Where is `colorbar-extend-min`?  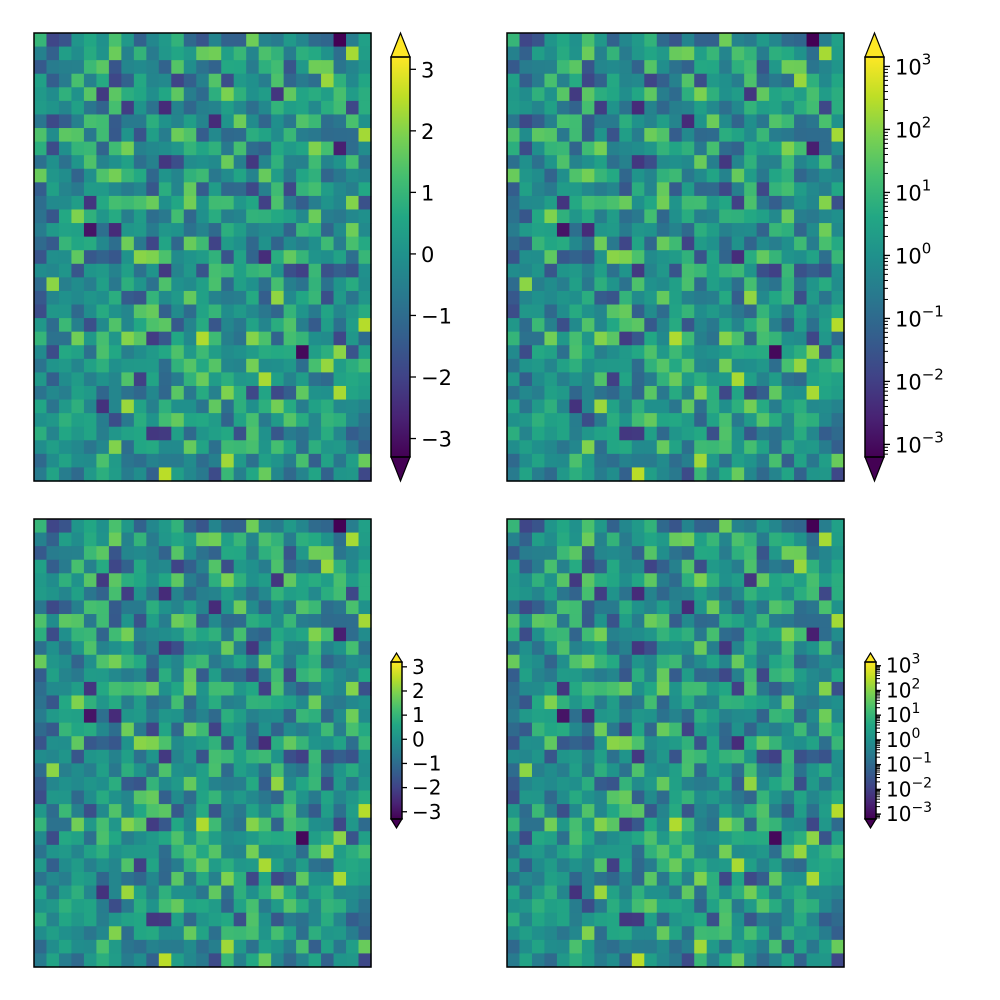 colorbar-extend-min is located at coordinates (874, 469).